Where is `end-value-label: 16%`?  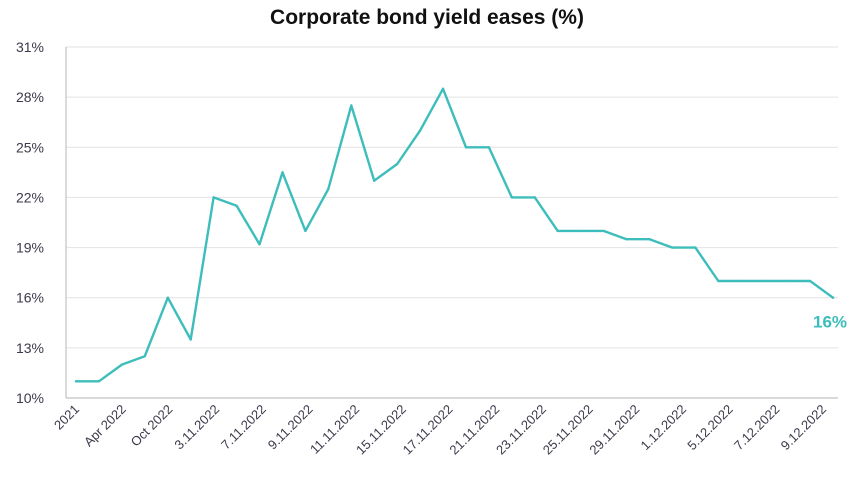 end-value-label: 16% is located at coordinates (830, 322).